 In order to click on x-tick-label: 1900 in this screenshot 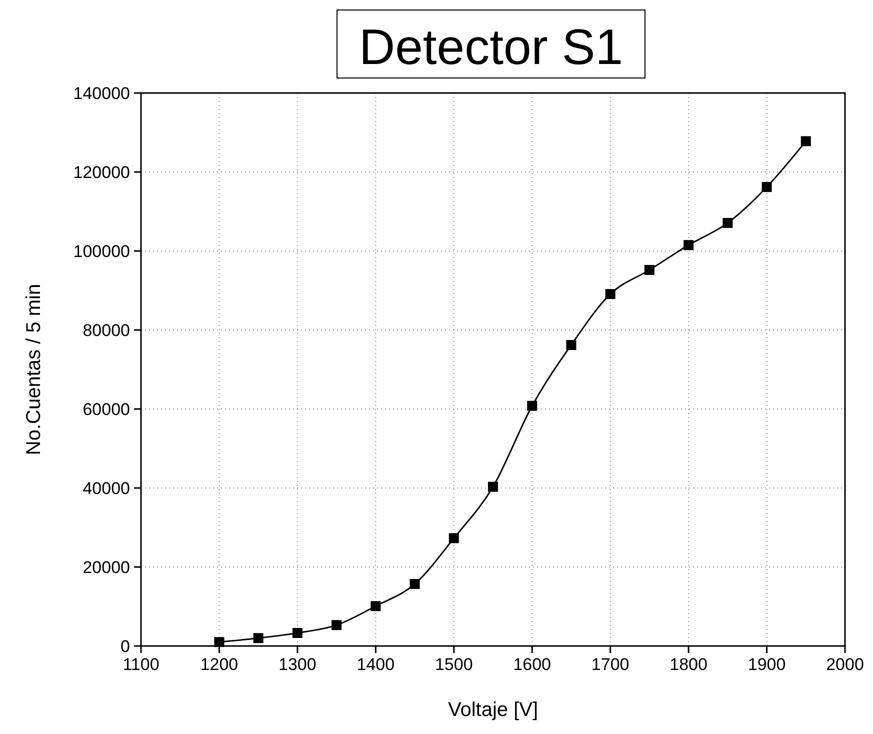, I will do `click(767, 664)`.